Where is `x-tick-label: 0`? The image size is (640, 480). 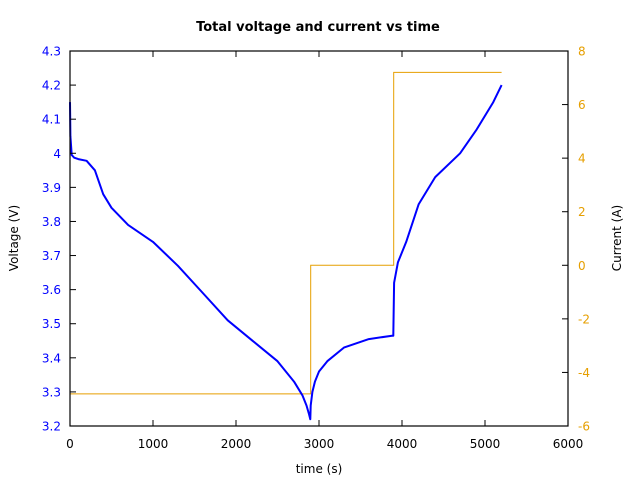 x-tick-label: 0 is located at coordinates (70, 444).